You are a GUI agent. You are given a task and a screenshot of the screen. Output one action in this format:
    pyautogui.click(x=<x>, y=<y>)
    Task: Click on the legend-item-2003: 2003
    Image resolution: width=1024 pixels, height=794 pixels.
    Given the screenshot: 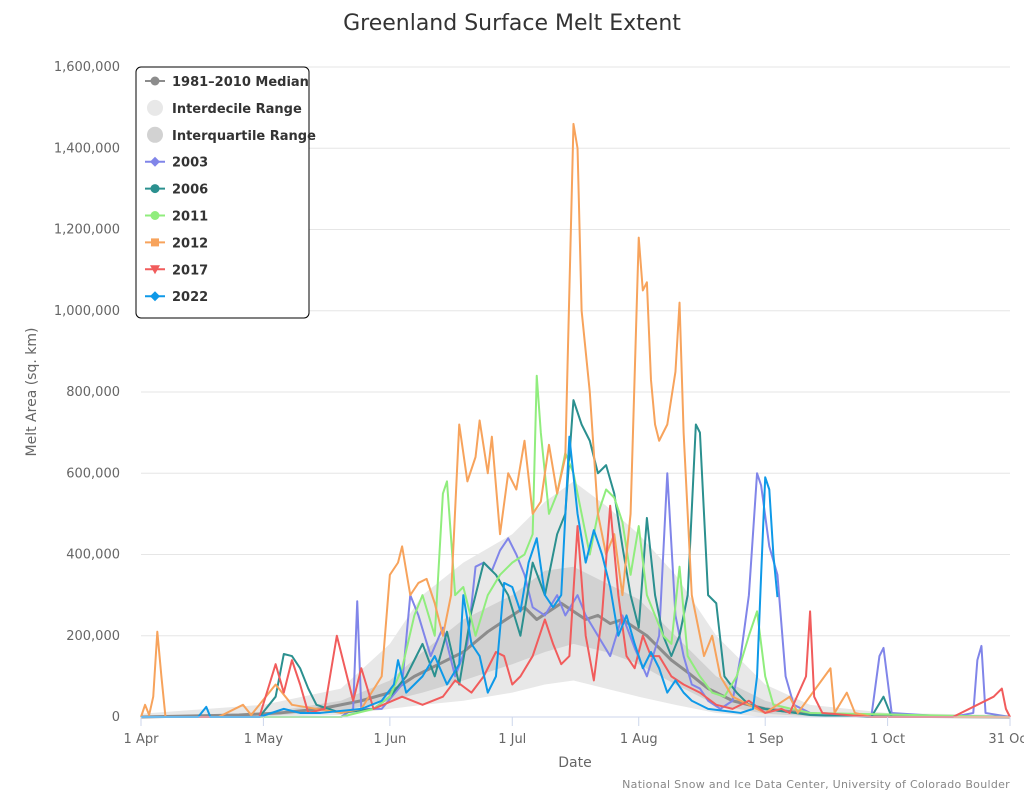 What is the action you would take?
    pyautogui.click(x=176, y=163)
    